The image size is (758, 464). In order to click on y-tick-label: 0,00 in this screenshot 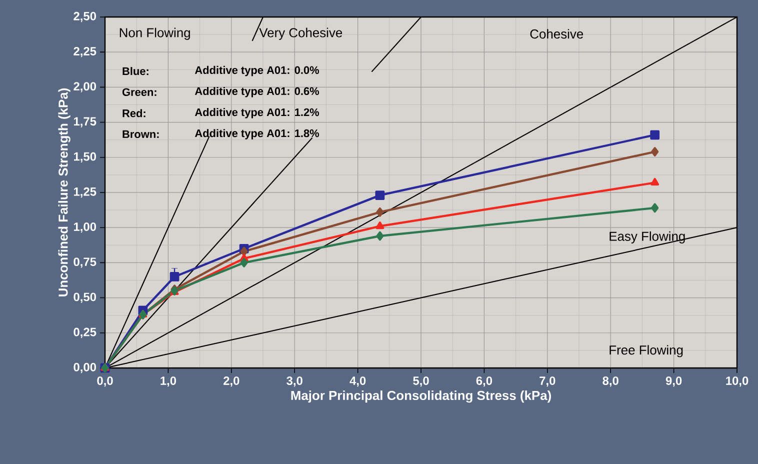, I will do `click(85, 368)`.